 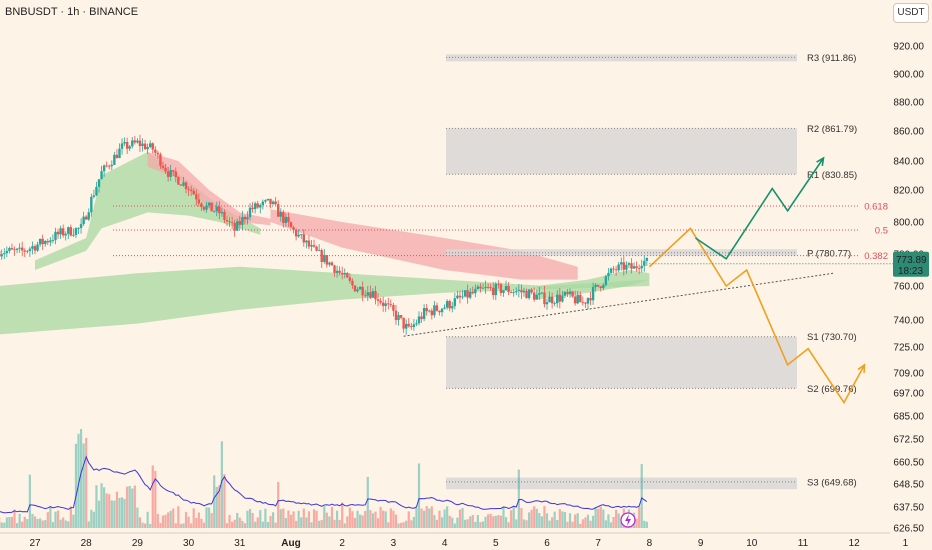 I want to click on y-tick-label: 626.50, so click(x=908, y=529).